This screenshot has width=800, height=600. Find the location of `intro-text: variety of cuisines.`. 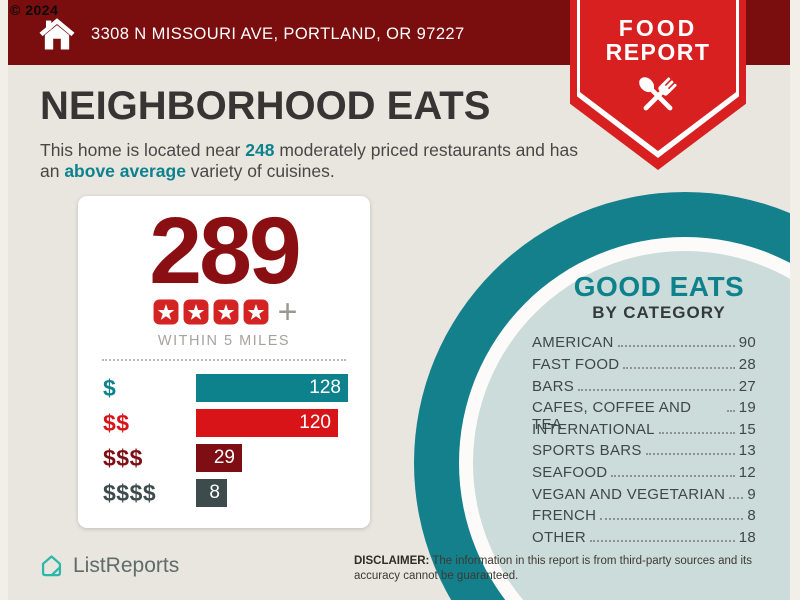

intro-text: variety of cuisines. is located at coordinates (260, 171).